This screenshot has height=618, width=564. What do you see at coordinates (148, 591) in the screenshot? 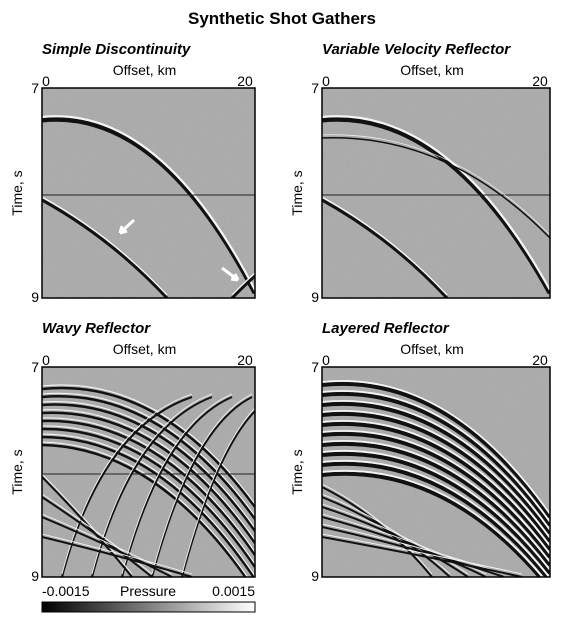
I see `colorbar-label: Pressure` at bounding box center [148, 591].